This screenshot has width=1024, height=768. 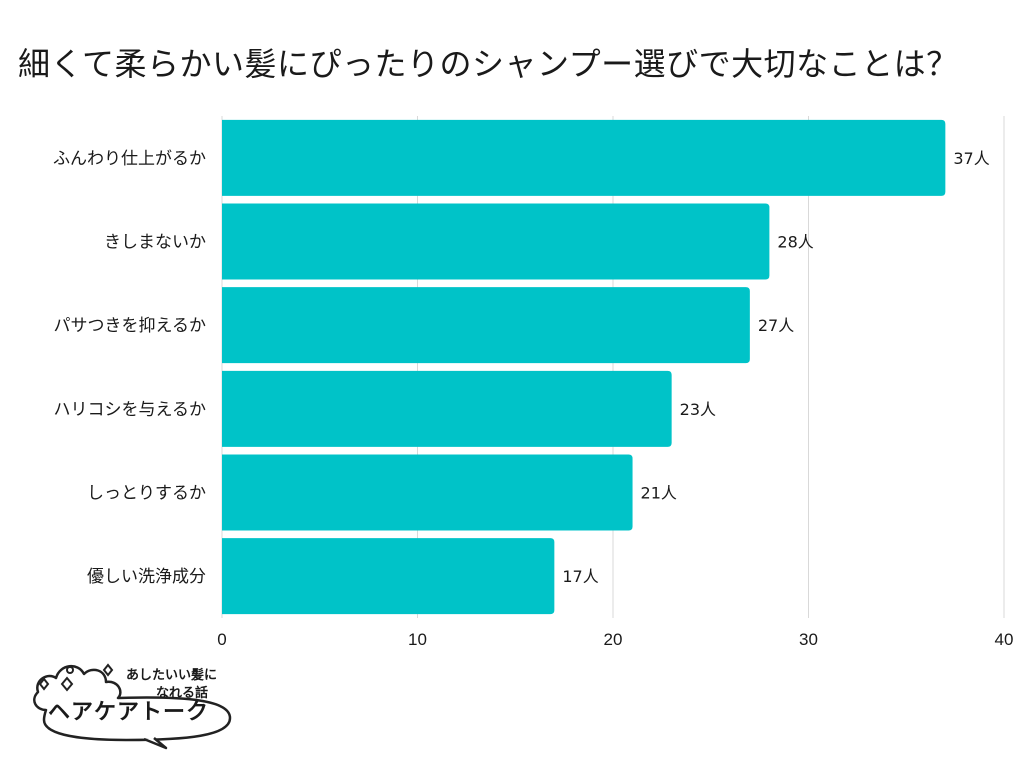 What do you see at coordinates (129, 159) in the screenshot?
I see `category-label: ふんわり仕上がるか` at bounding box center [129, 159].